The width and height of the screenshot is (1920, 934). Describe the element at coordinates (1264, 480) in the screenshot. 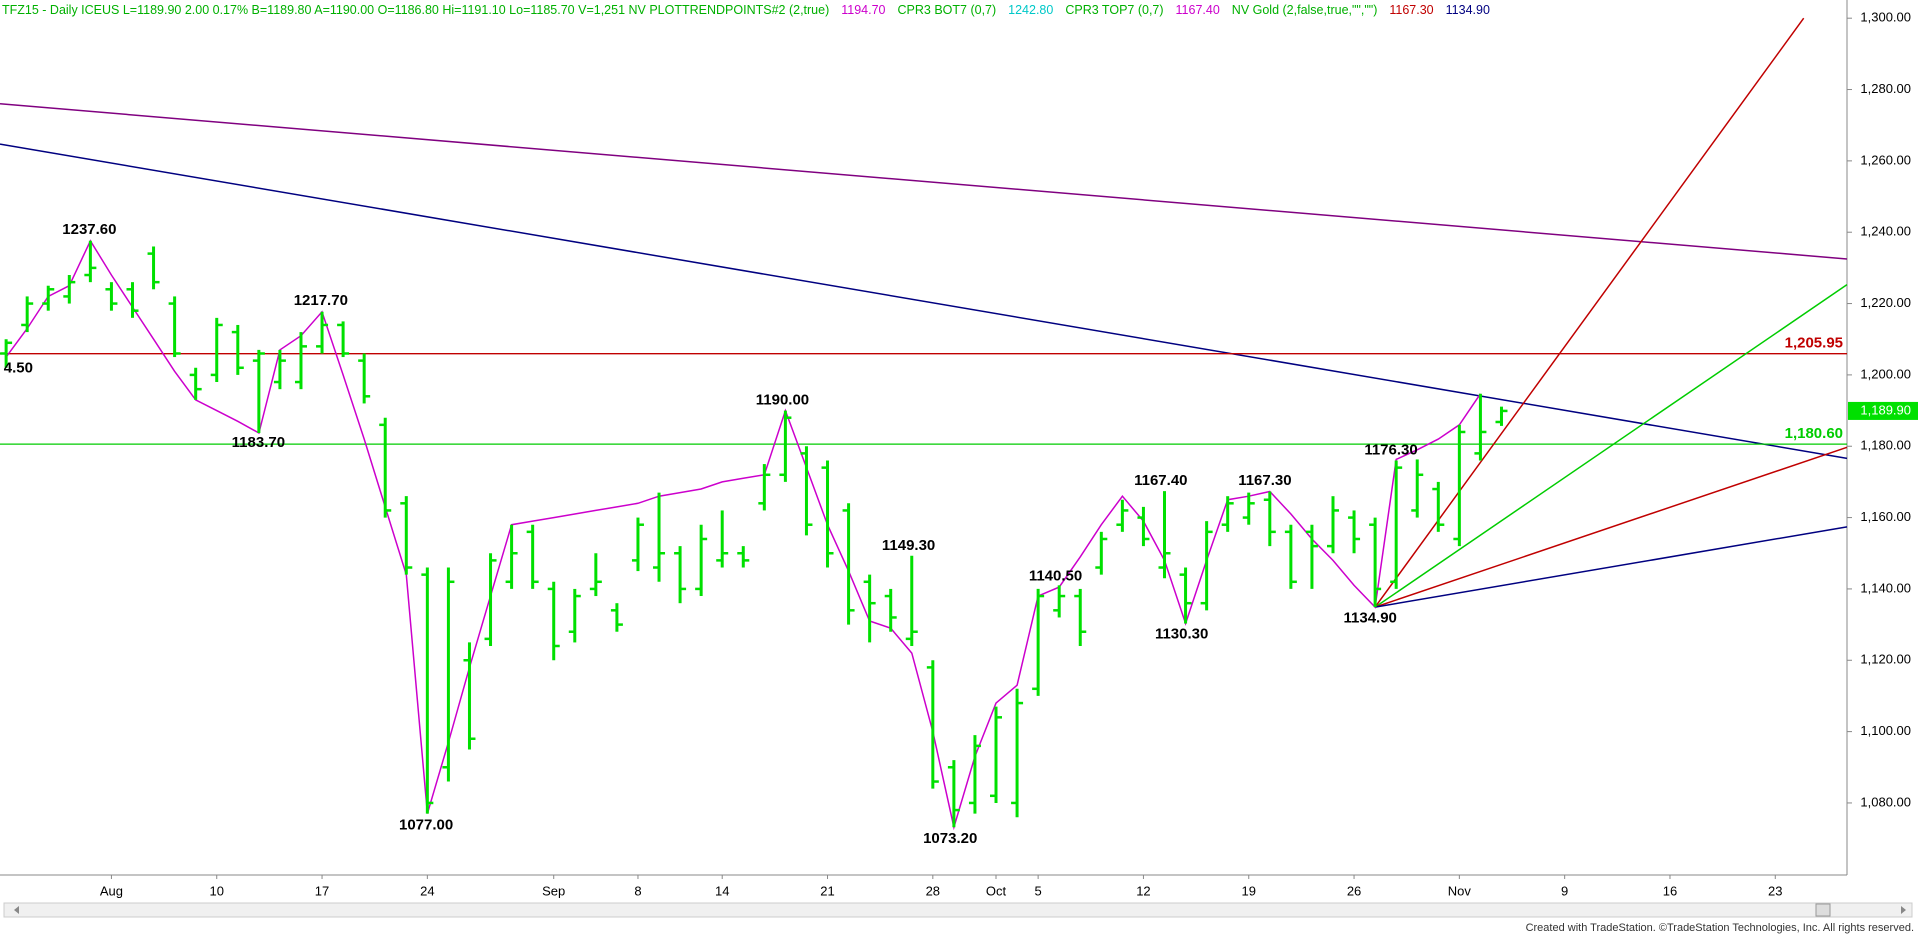

I see `swing-label: 1167.30` at that location.